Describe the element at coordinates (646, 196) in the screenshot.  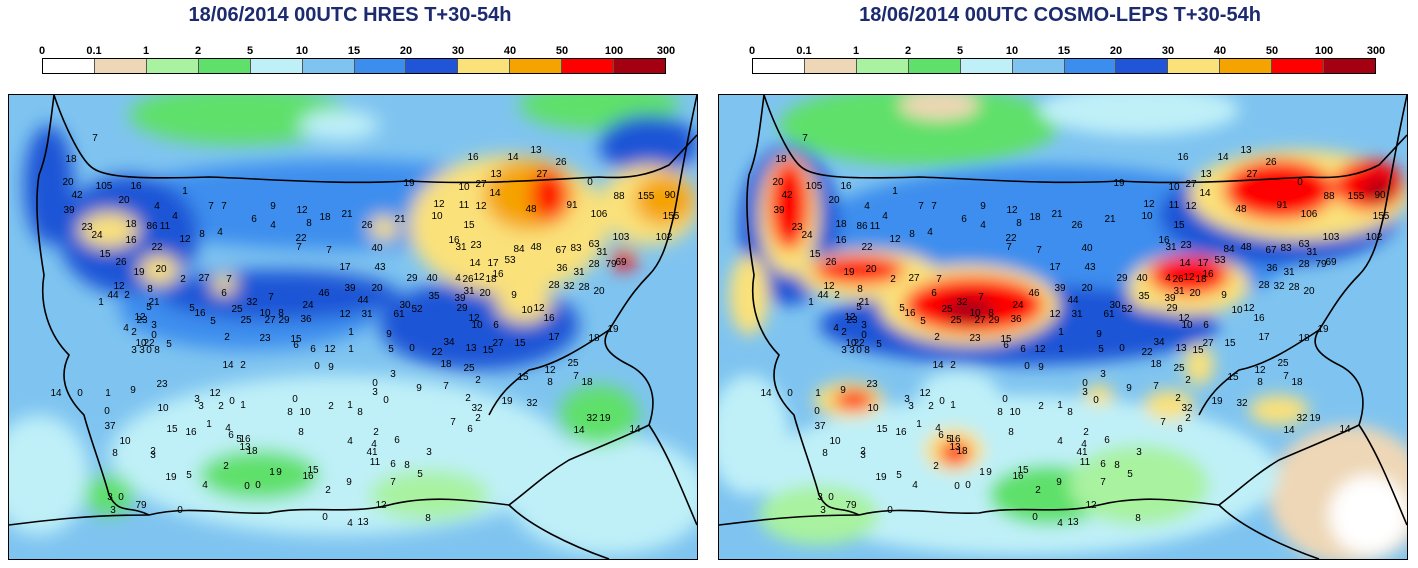
I see `station-value: 155` at that location.